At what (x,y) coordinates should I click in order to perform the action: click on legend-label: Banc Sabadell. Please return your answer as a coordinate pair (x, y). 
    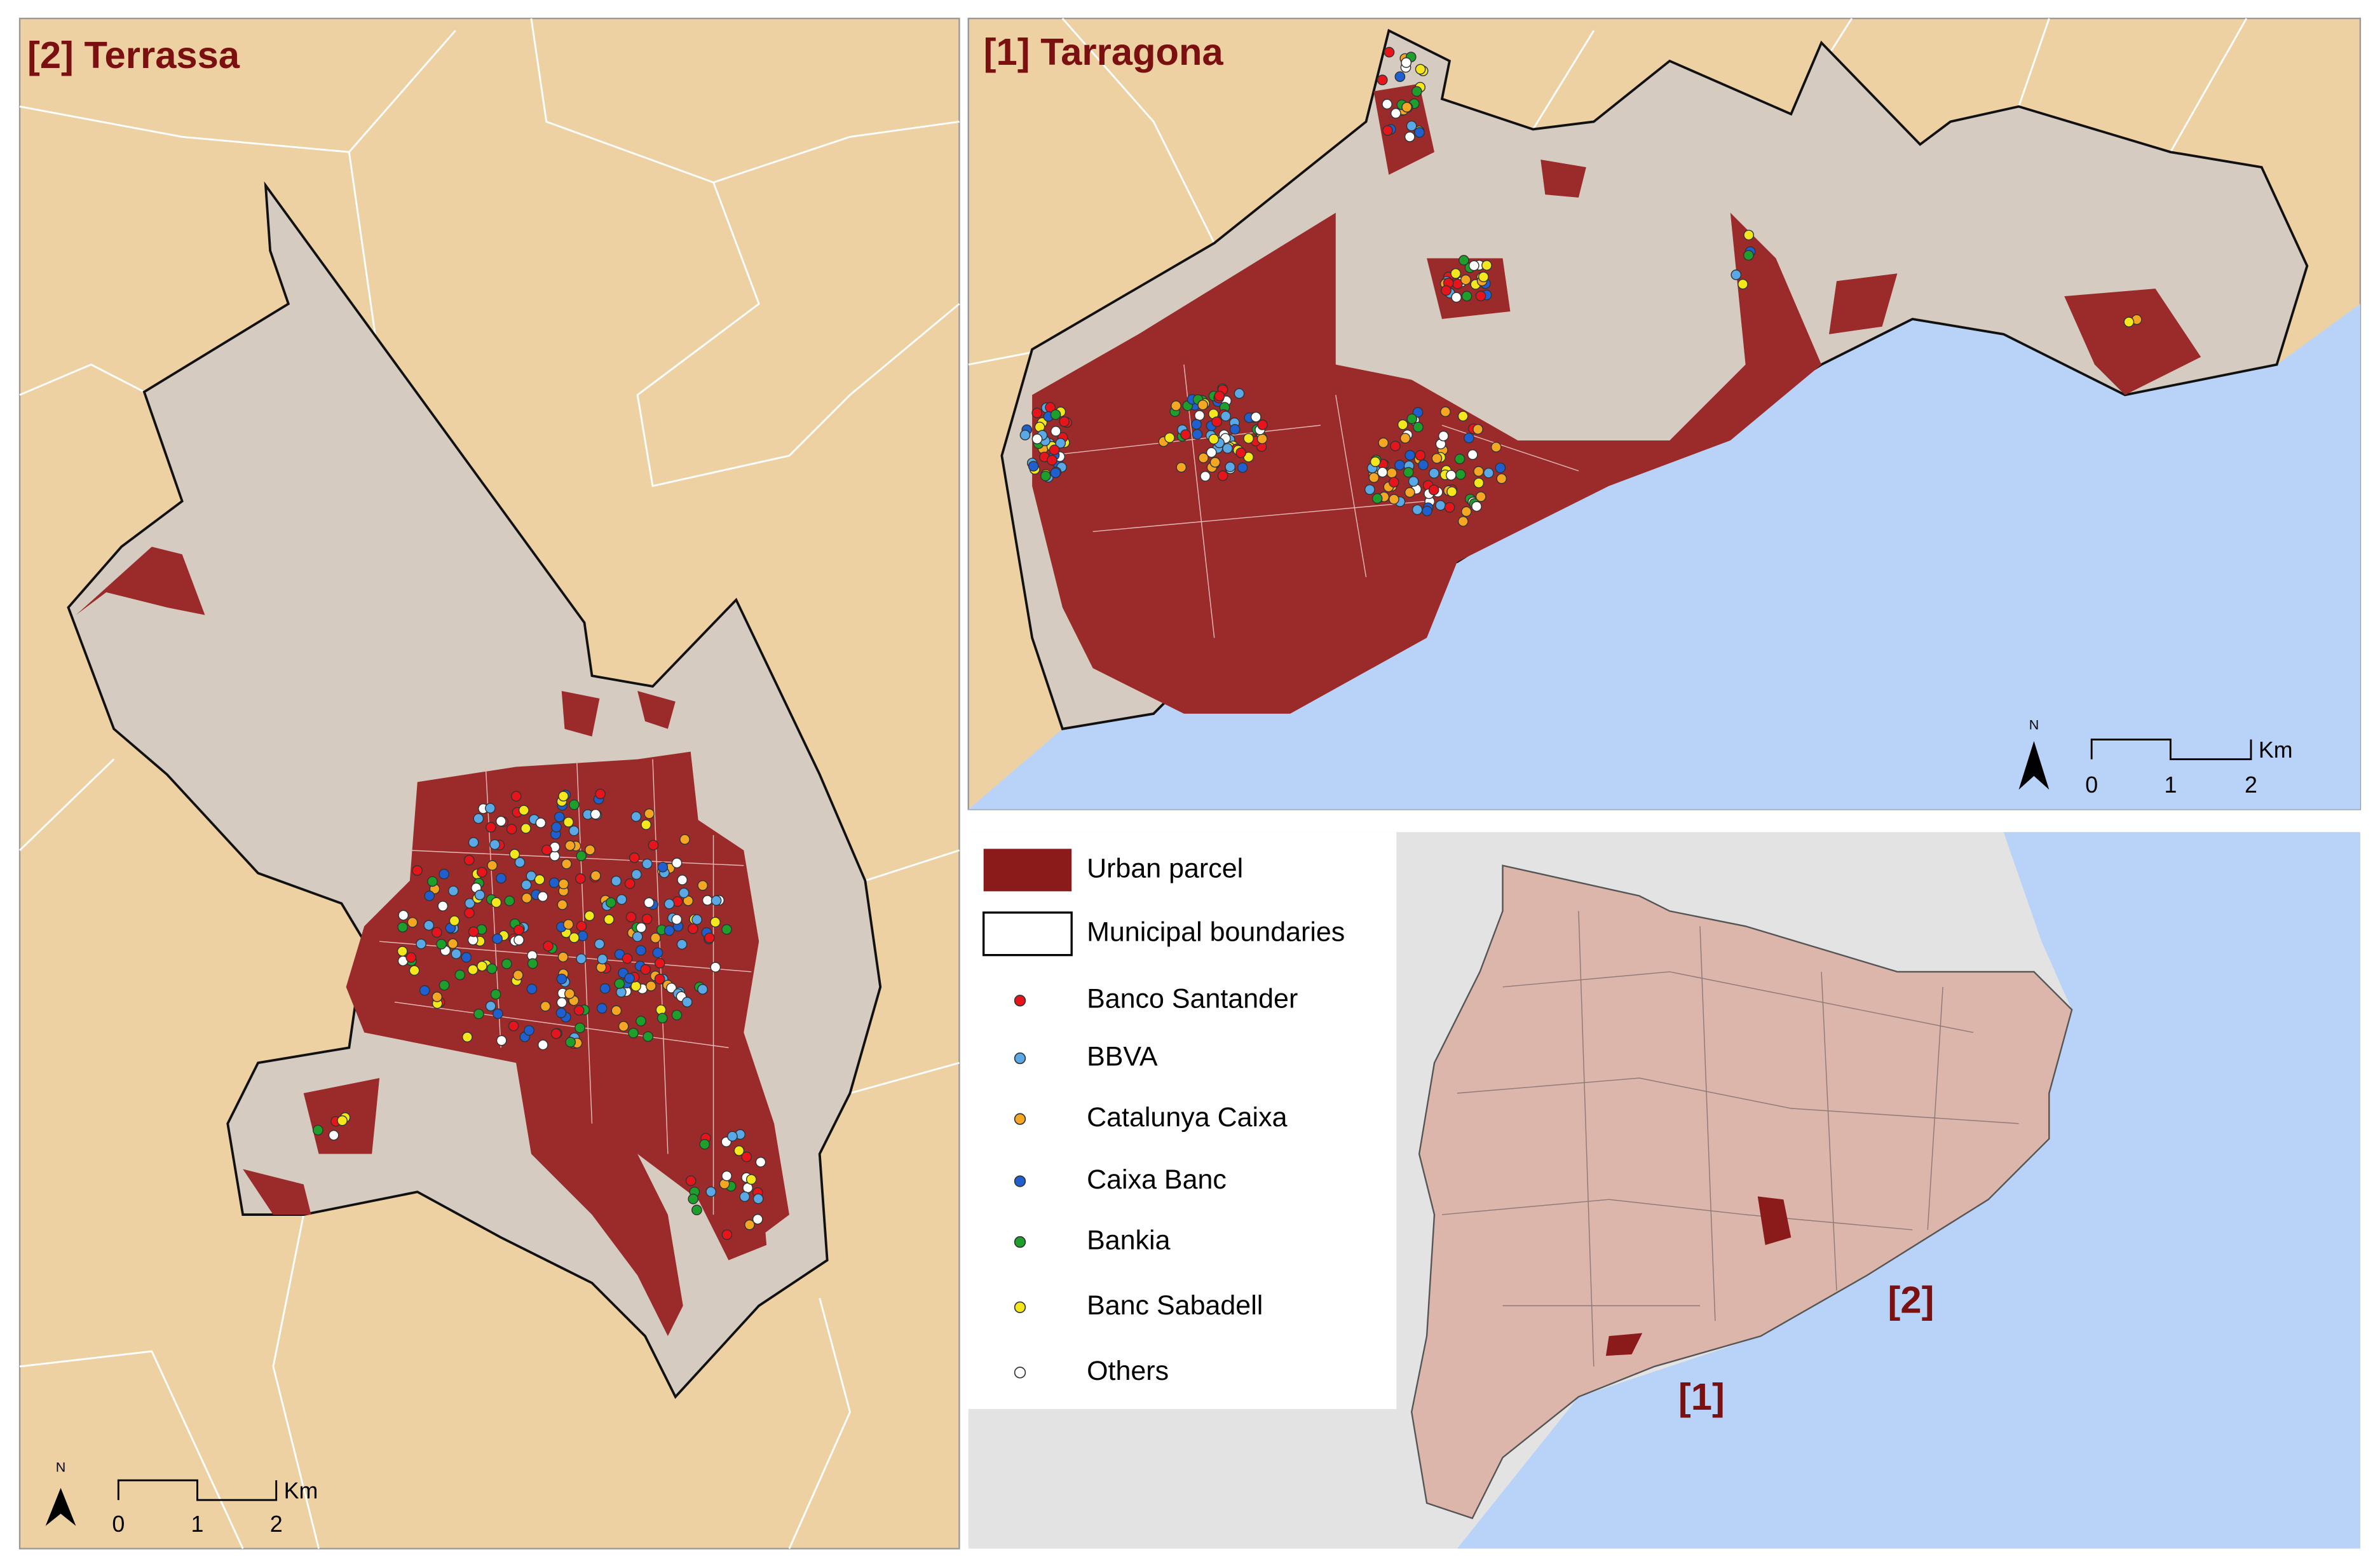
    Looking at the image, I should click on (1175, 1305).